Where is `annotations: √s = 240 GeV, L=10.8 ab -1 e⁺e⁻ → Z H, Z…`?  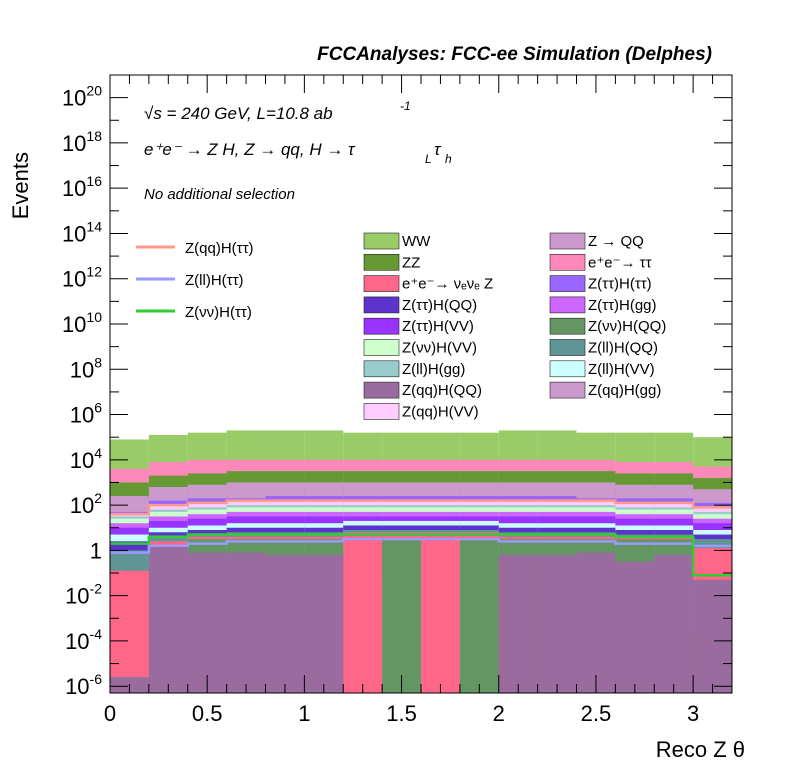 annotations: √s = 240 GeV, L=10.8 ab -1 e⁺e⁻ → Z H, Z… is located at coordinates (298, 151).